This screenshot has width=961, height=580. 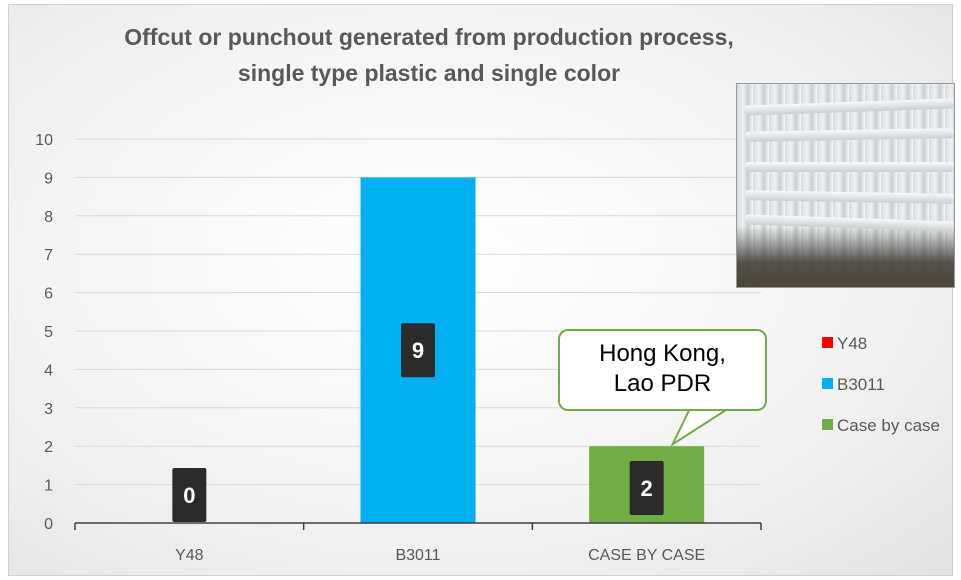 What do you see at coordinates (827, 343) in the screenshot?
I see `legend-swatch-y48` at bounding box center [827, 343].